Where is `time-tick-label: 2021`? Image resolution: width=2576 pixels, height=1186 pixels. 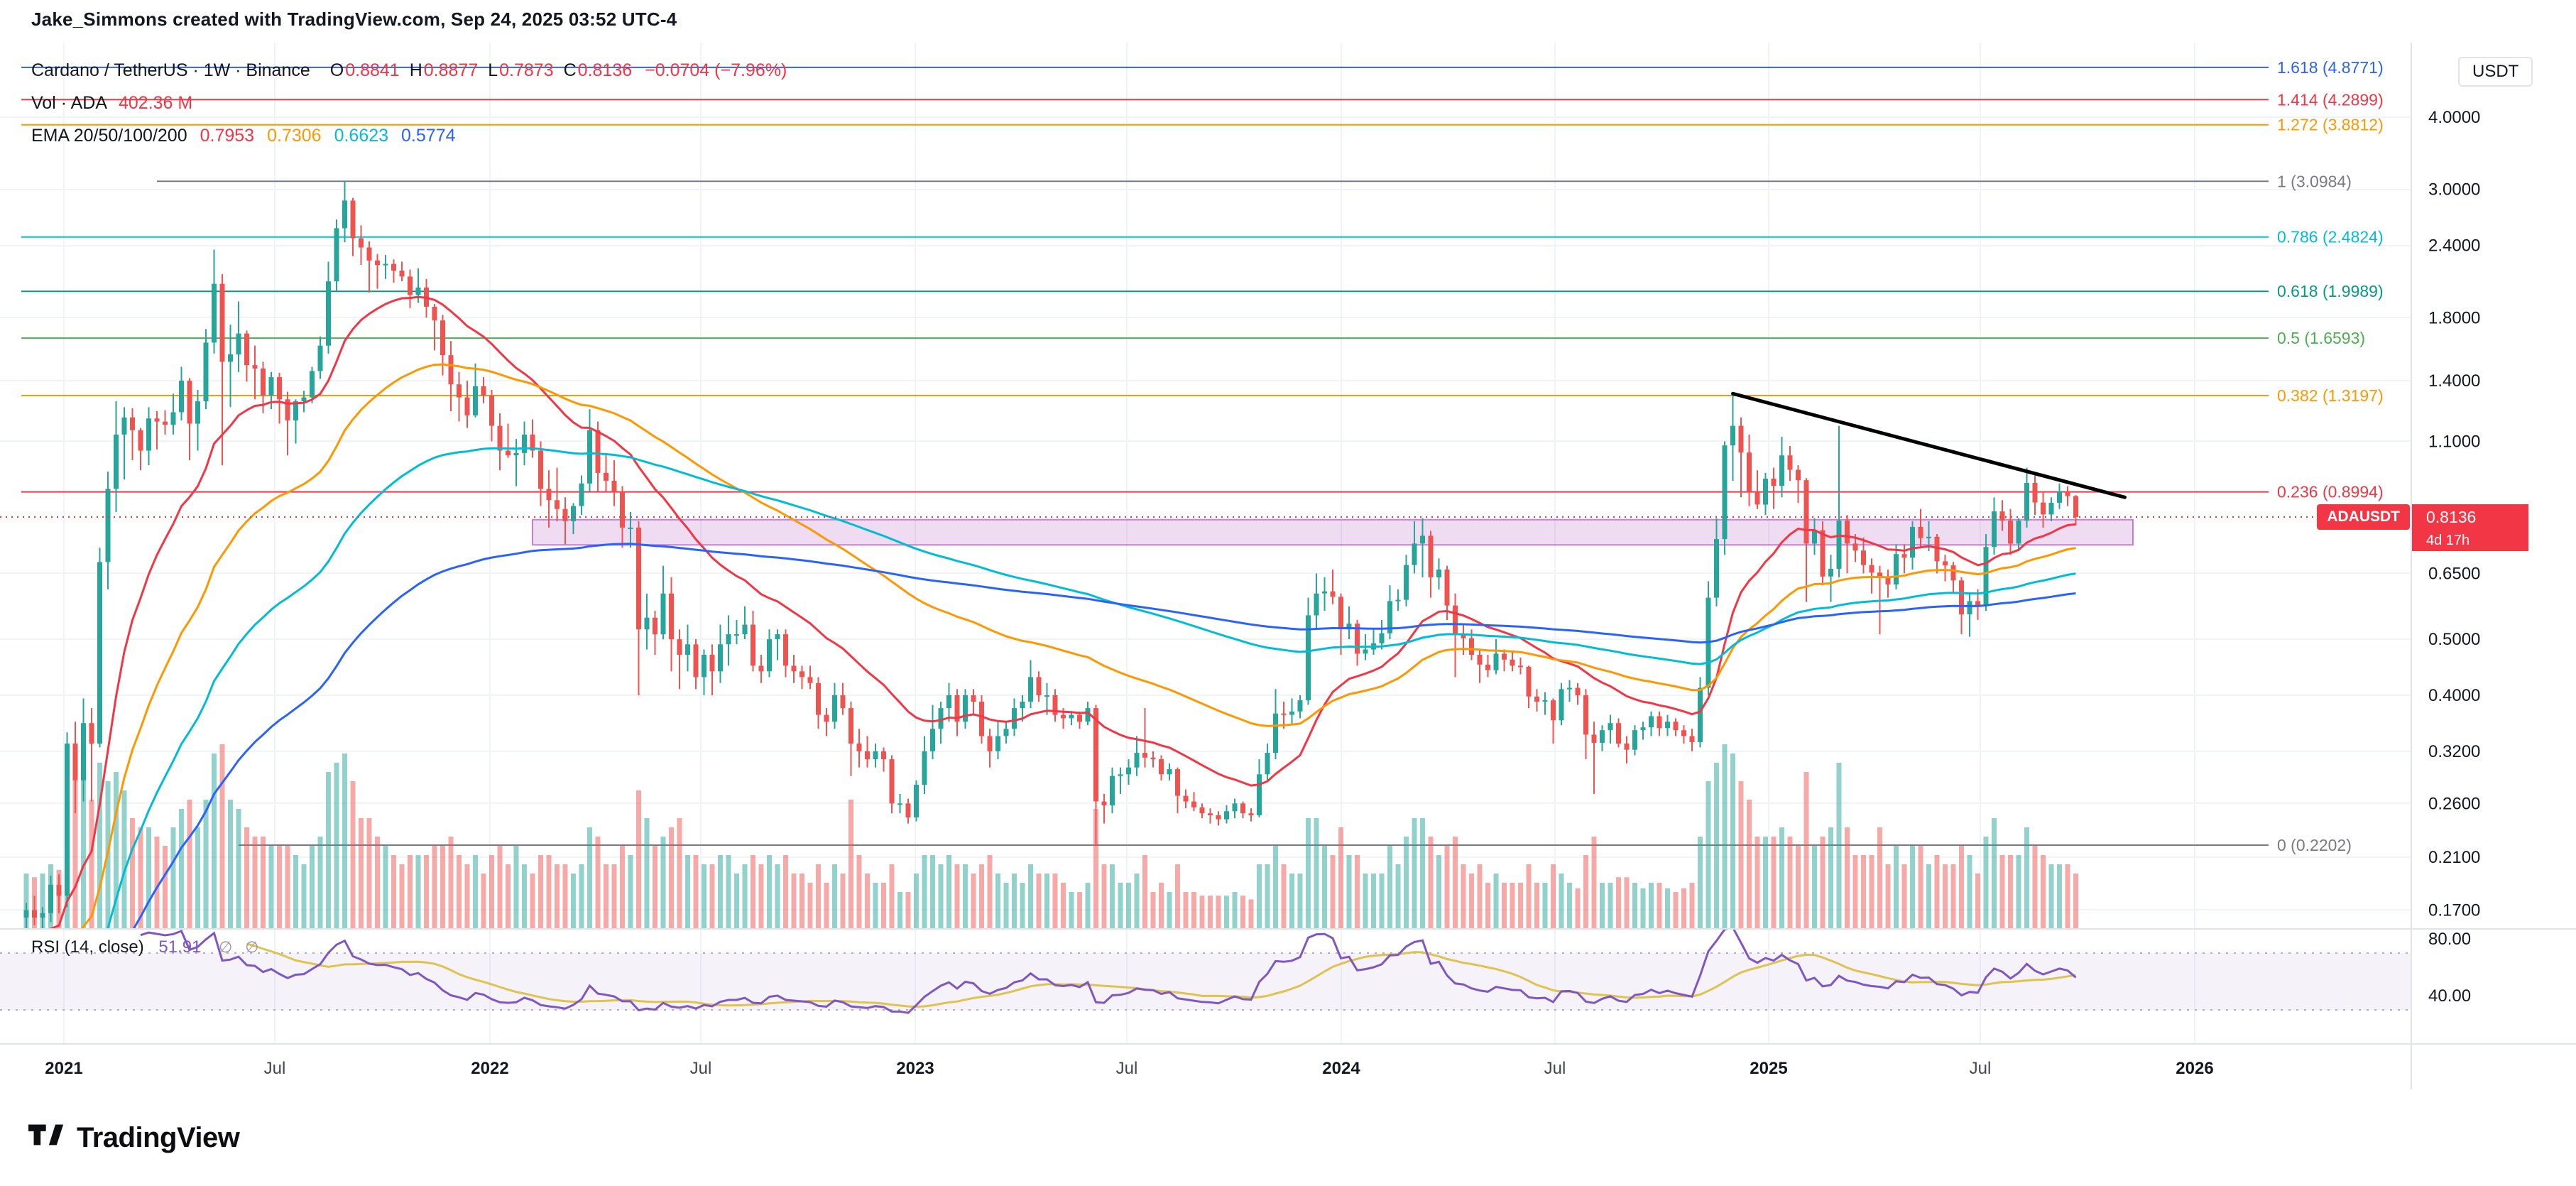
time-tick-label: 2021 is located at coordinates (63, 1068).